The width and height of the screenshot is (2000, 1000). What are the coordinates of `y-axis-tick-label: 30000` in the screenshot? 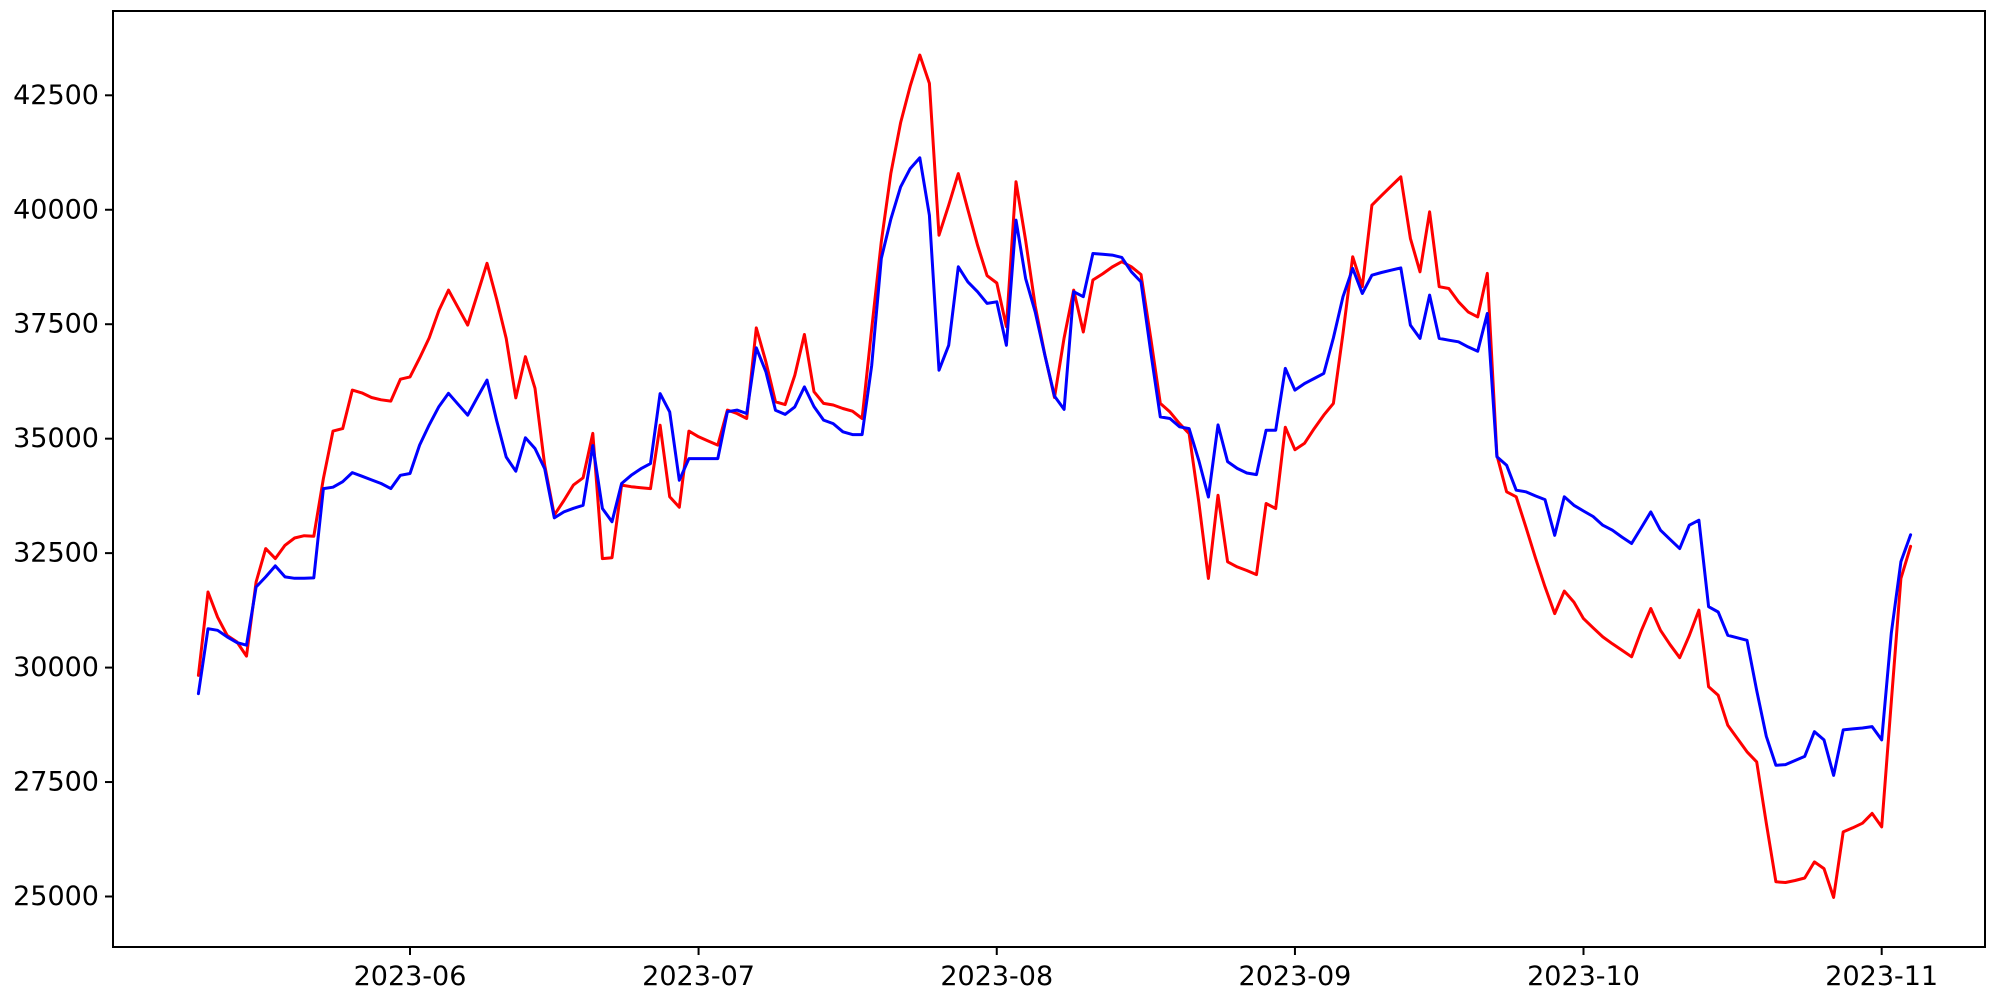 It's located at (56, 667).